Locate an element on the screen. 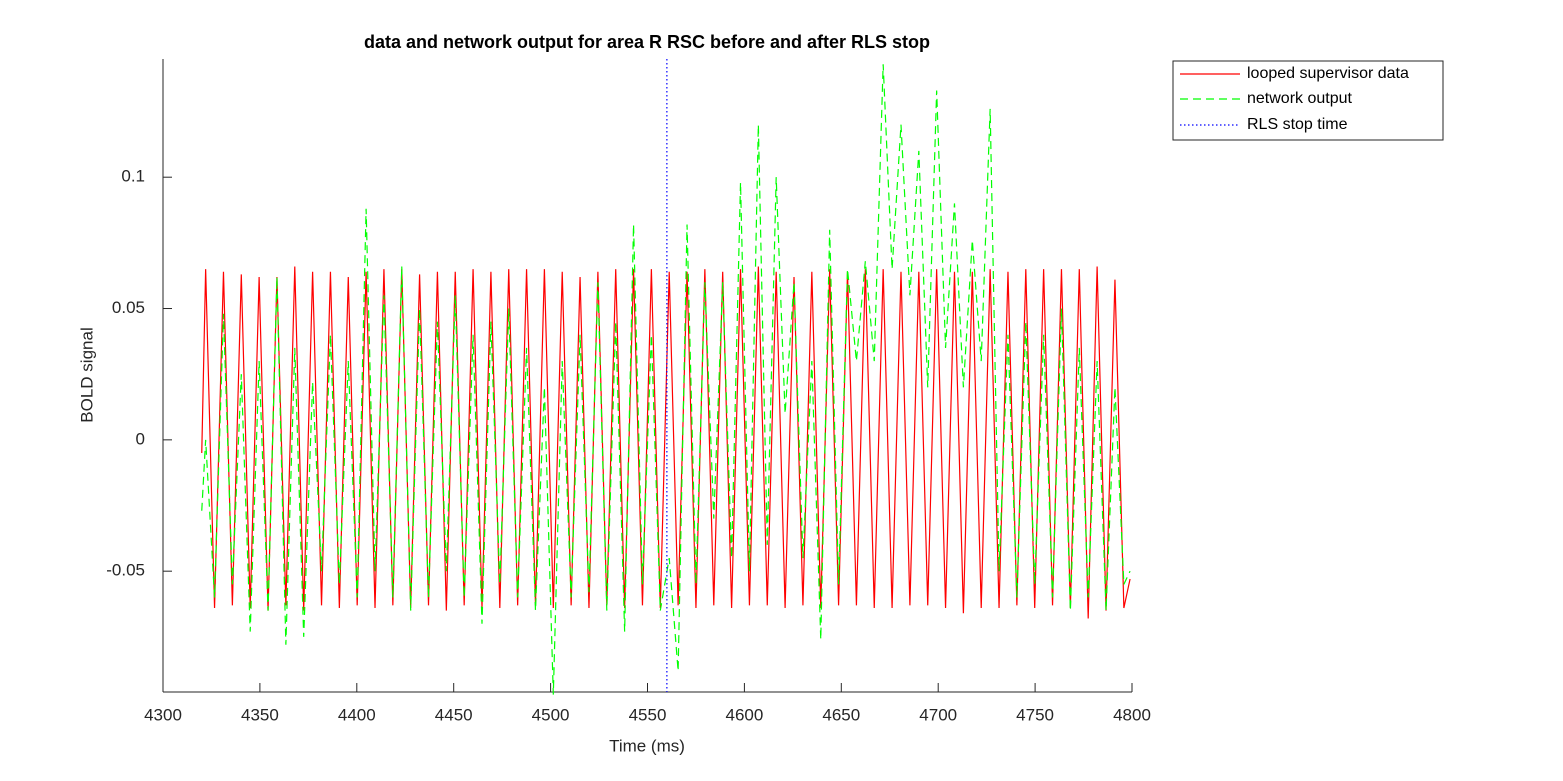  y-tick-label: -0.05 is located at coordinates (125, 570).